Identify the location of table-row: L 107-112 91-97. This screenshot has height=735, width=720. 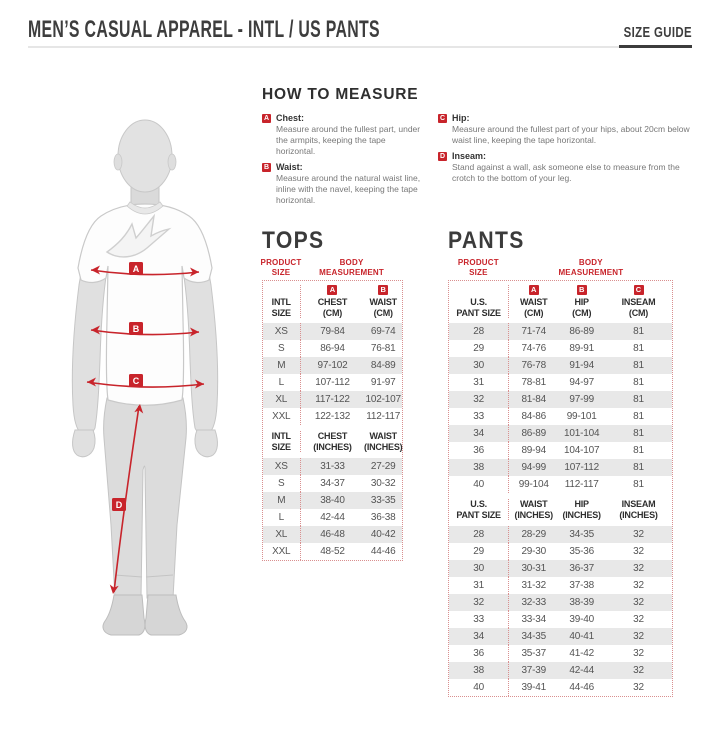
(332, 383).